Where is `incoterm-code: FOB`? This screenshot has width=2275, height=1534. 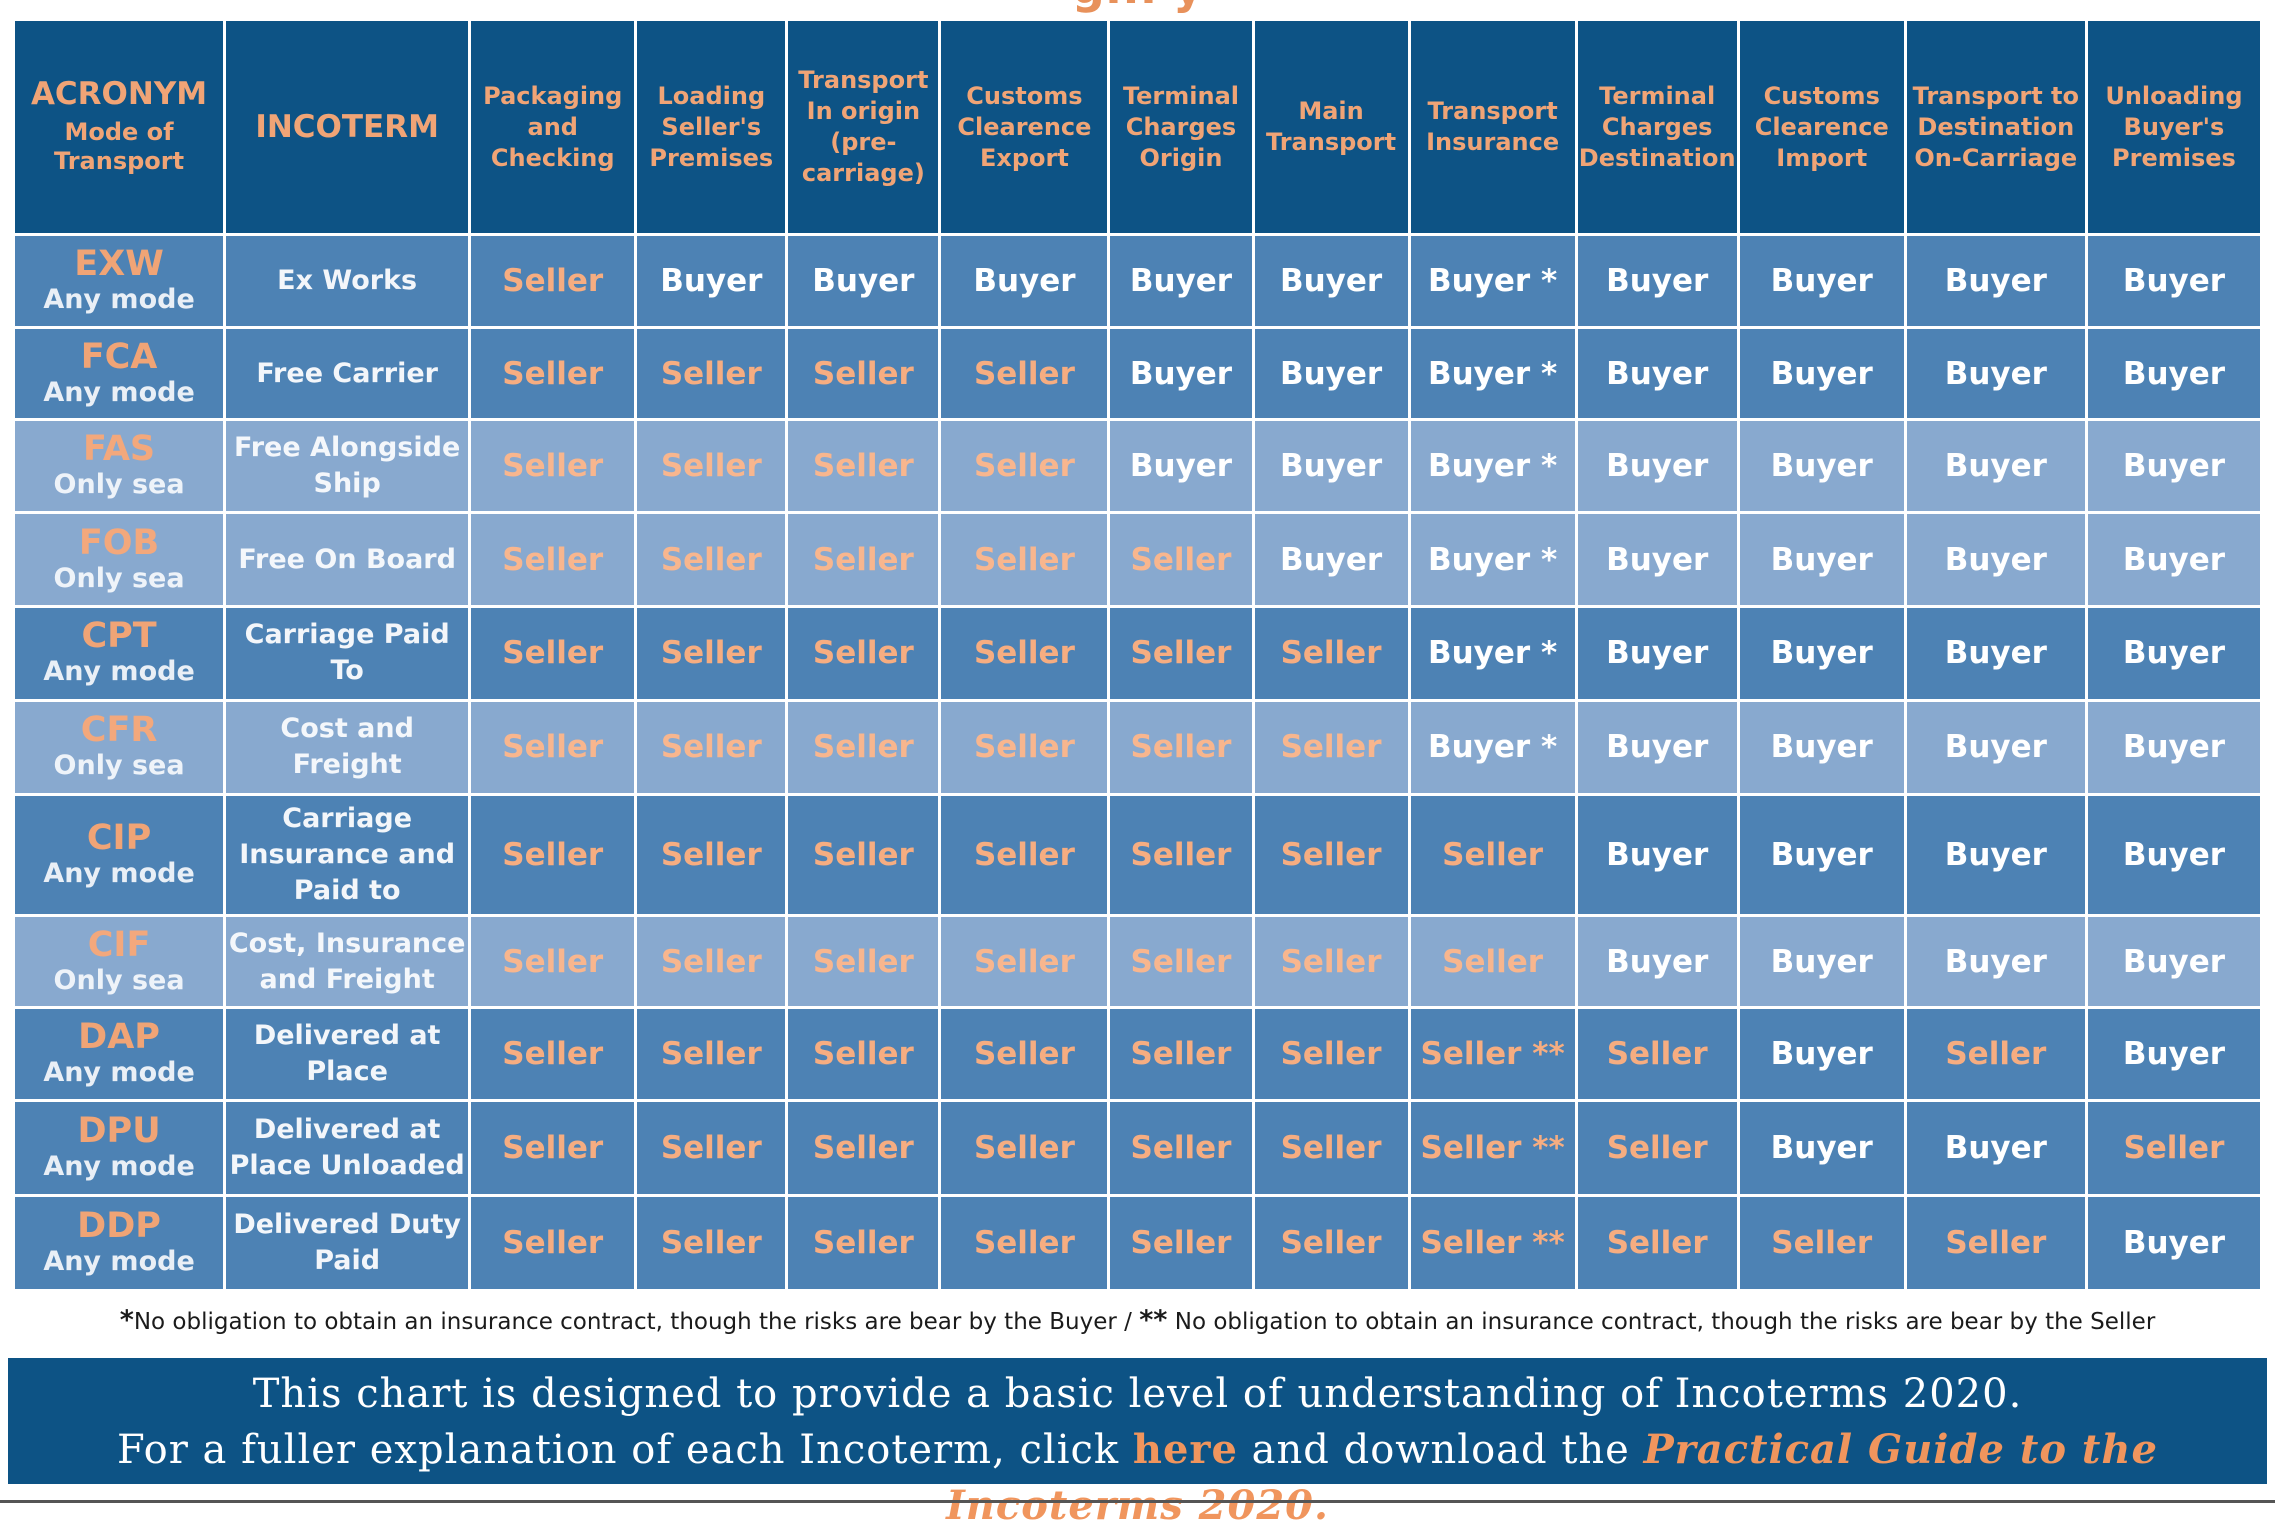 incoterm-code: FOB is located at coordinates (119, 542).